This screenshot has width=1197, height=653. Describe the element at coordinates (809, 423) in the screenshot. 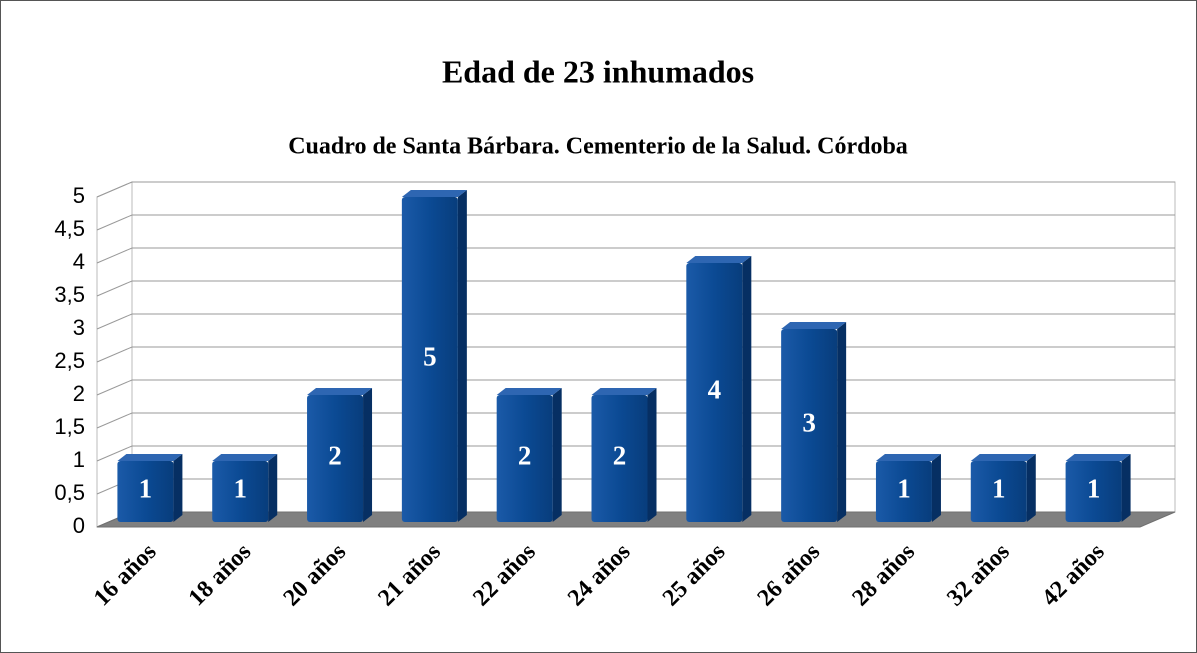

I see `data-label: 3` at that location.